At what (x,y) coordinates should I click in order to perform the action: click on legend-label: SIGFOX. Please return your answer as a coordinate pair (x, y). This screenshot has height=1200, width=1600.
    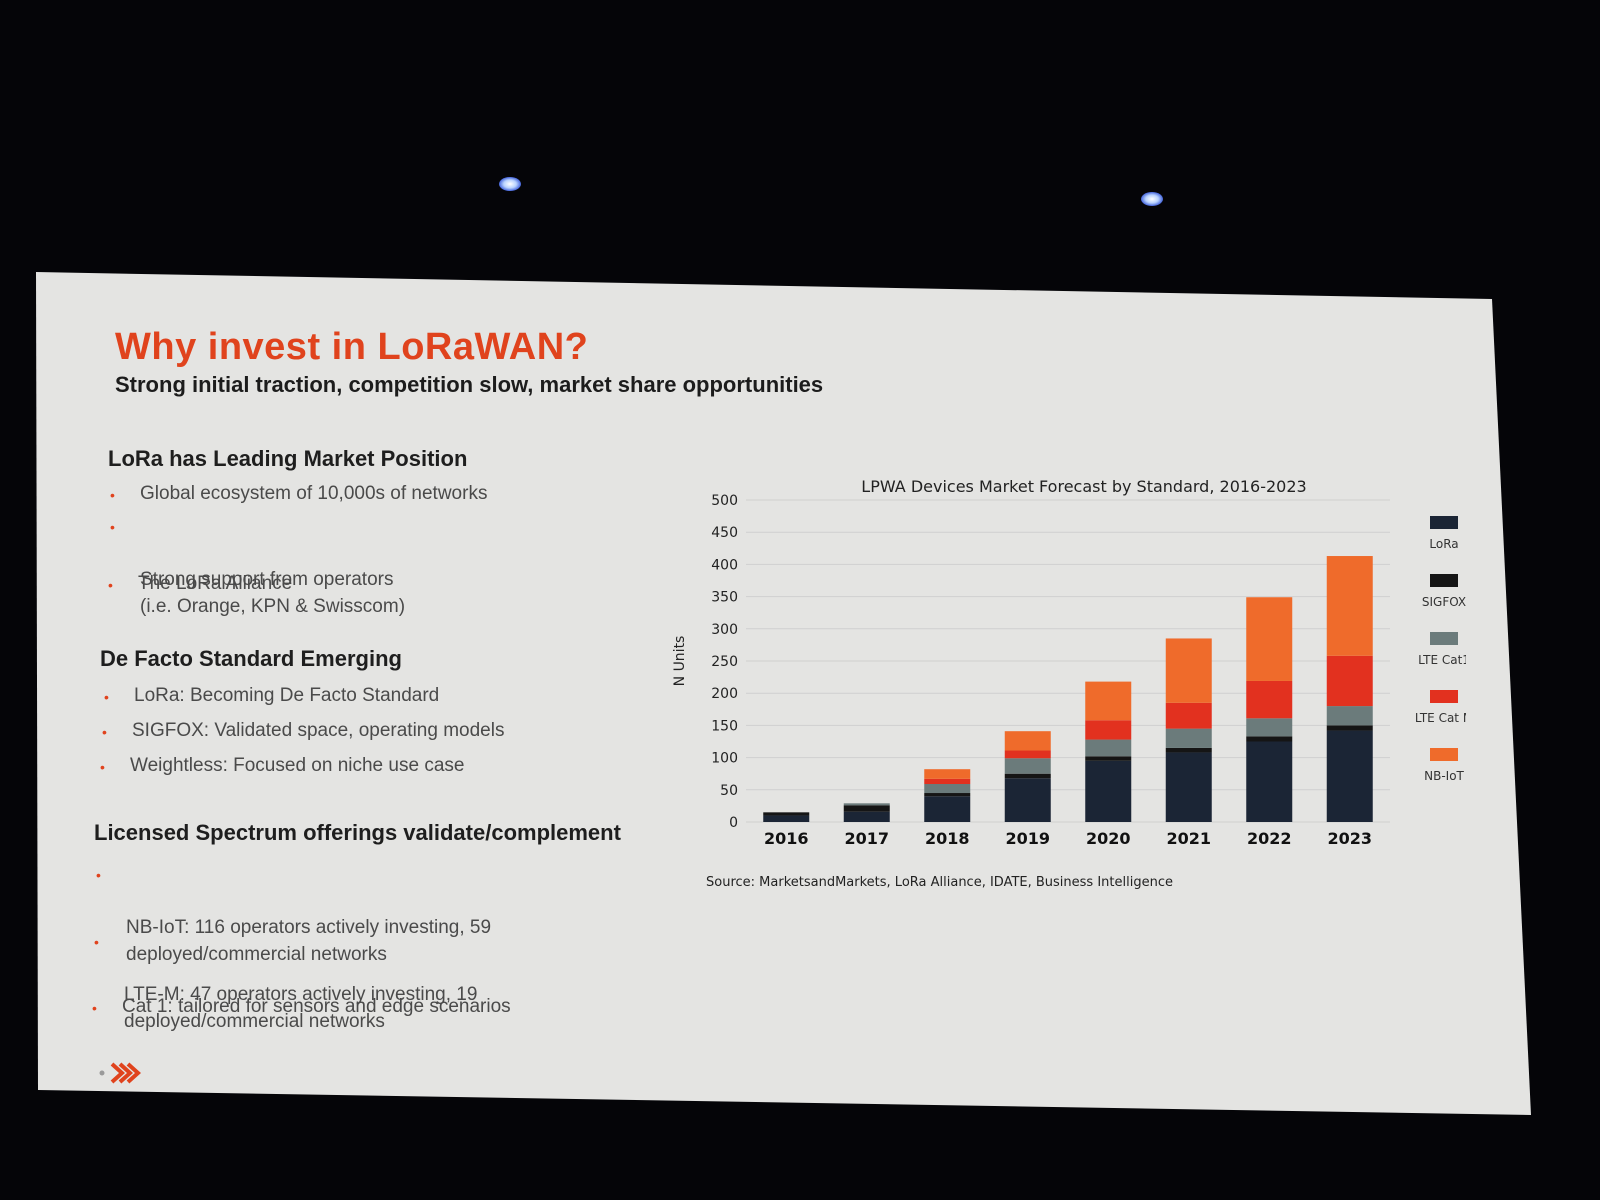
    Looking at the image, I should click on (1444, 602).